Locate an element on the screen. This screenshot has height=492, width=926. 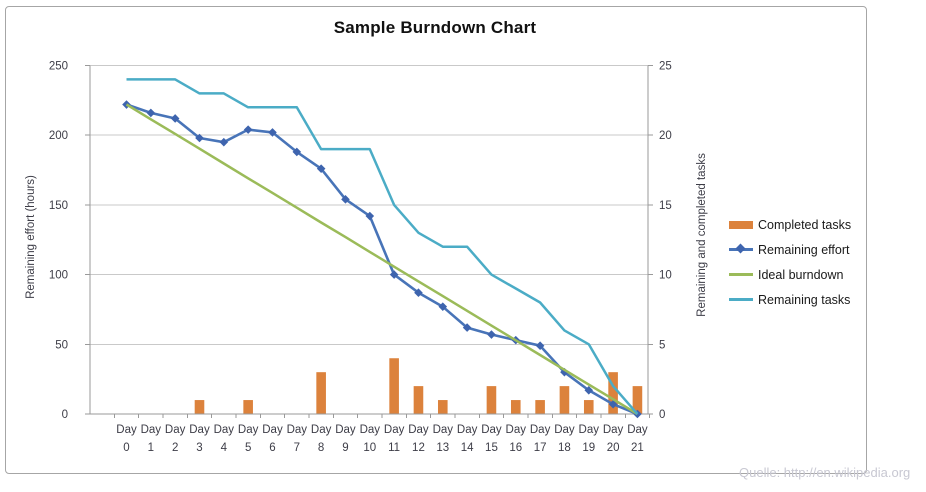
svg-text: 17 is located at coordinates (540, 448).